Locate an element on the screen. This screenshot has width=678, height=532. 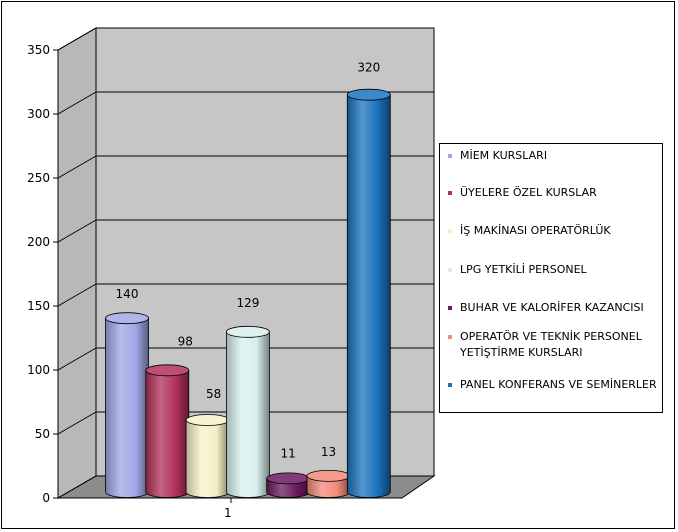
data-label: 13 is located at coordinates (328, 452).